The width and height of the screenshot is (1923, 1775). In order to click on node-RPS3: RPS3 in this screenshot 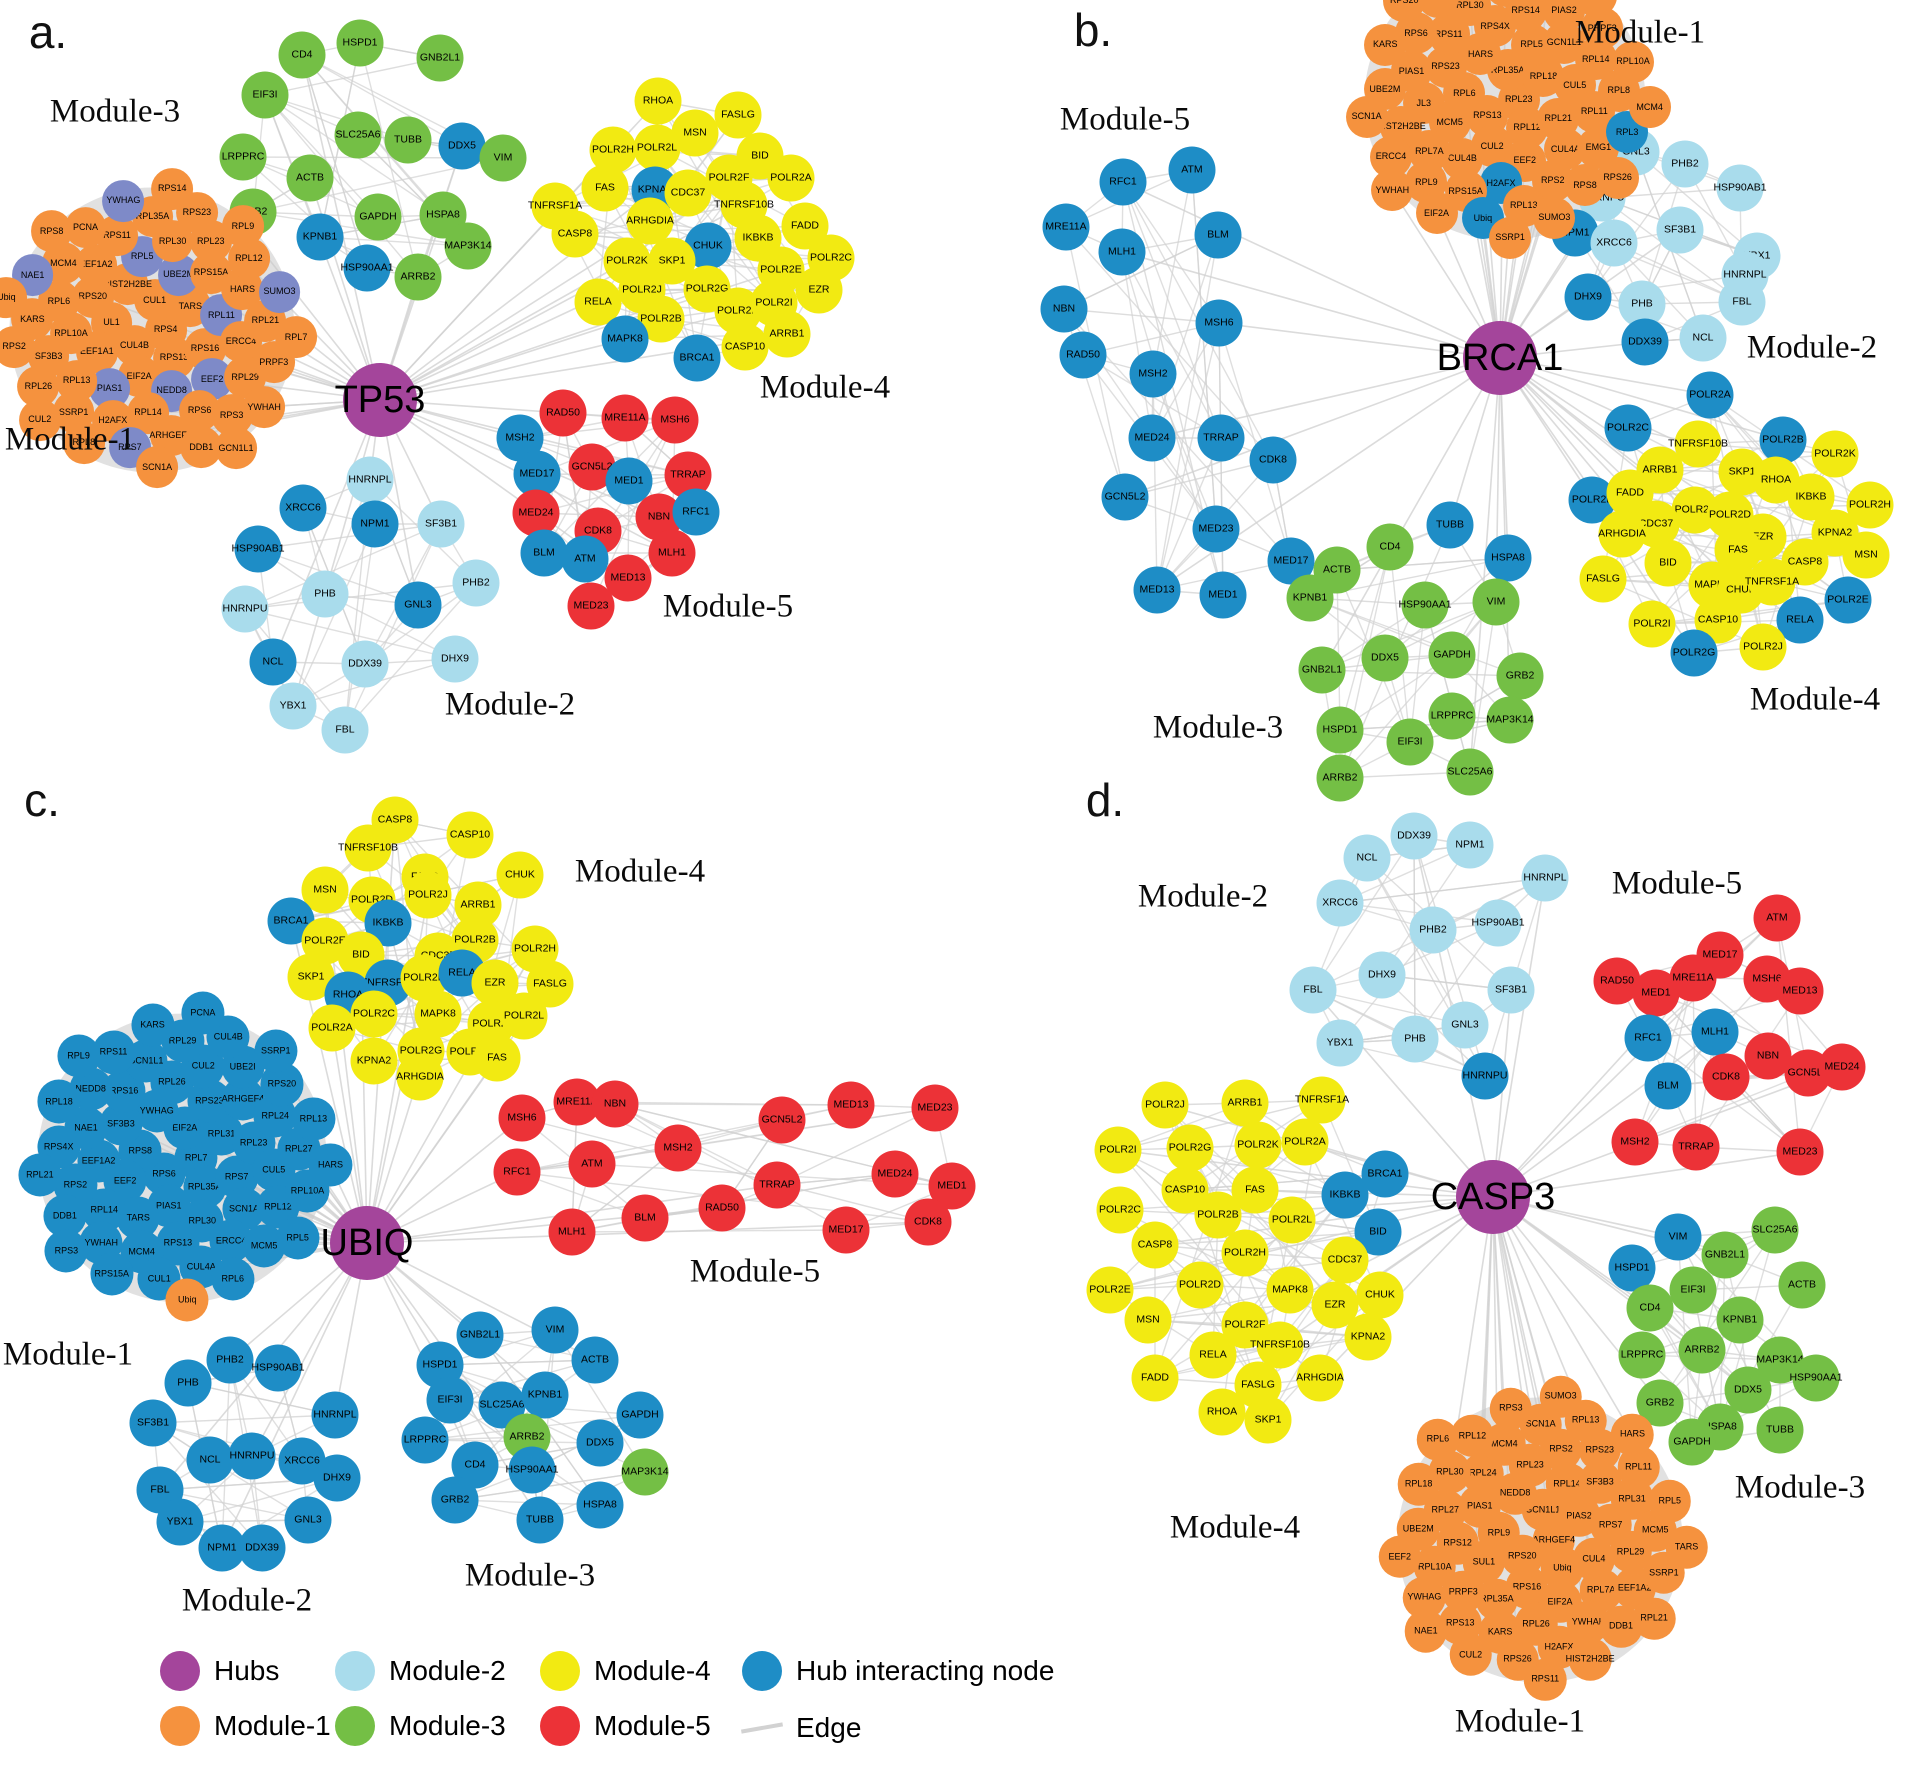, I will do `click(66, 1251)`.